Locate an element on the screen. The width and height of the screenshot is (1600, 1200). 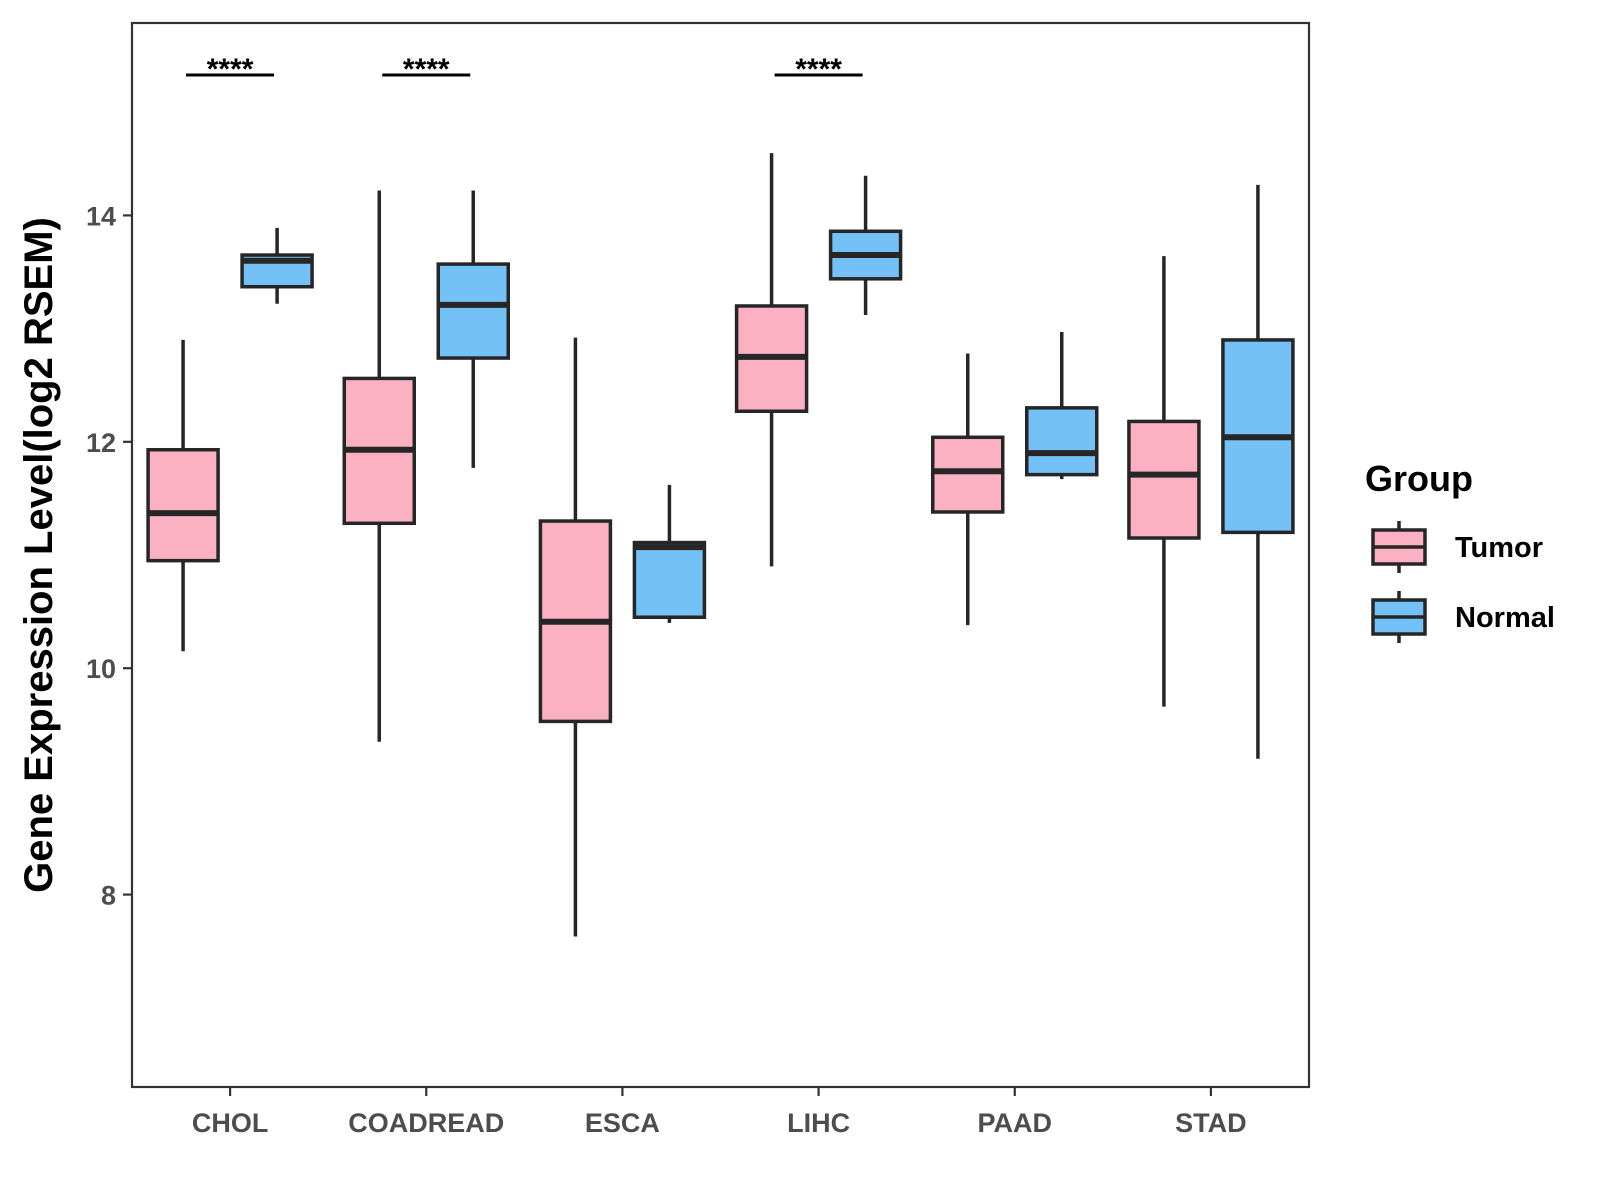
x-tick-label: COADREAD is located at coordinates (426, 1123).